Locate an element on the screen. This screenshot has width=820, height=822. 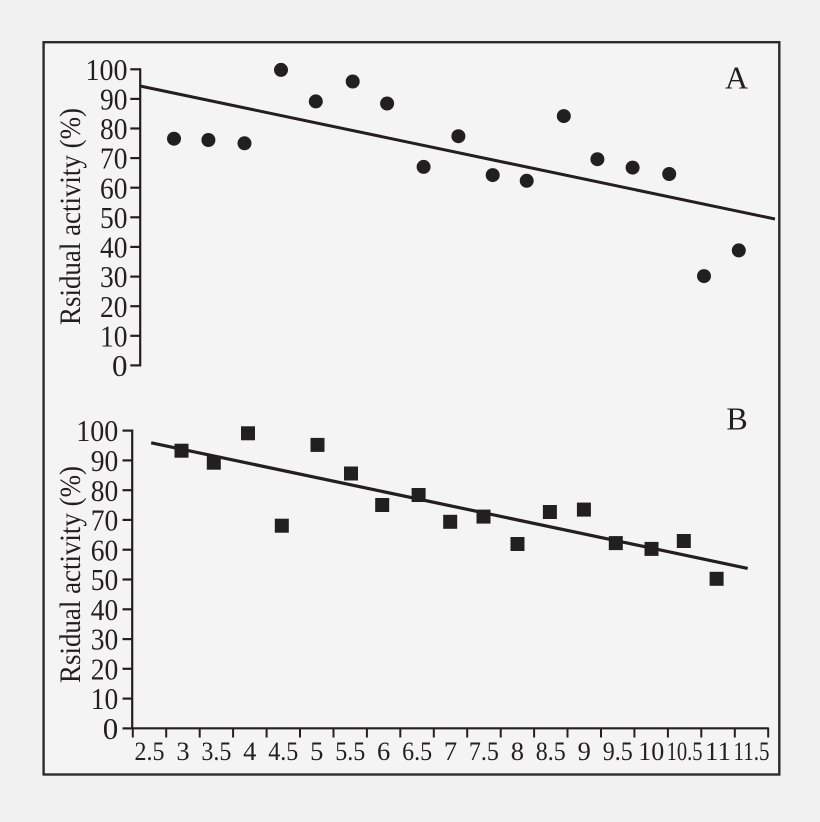
svg-text: 11 is located at coordinates (718, 751).